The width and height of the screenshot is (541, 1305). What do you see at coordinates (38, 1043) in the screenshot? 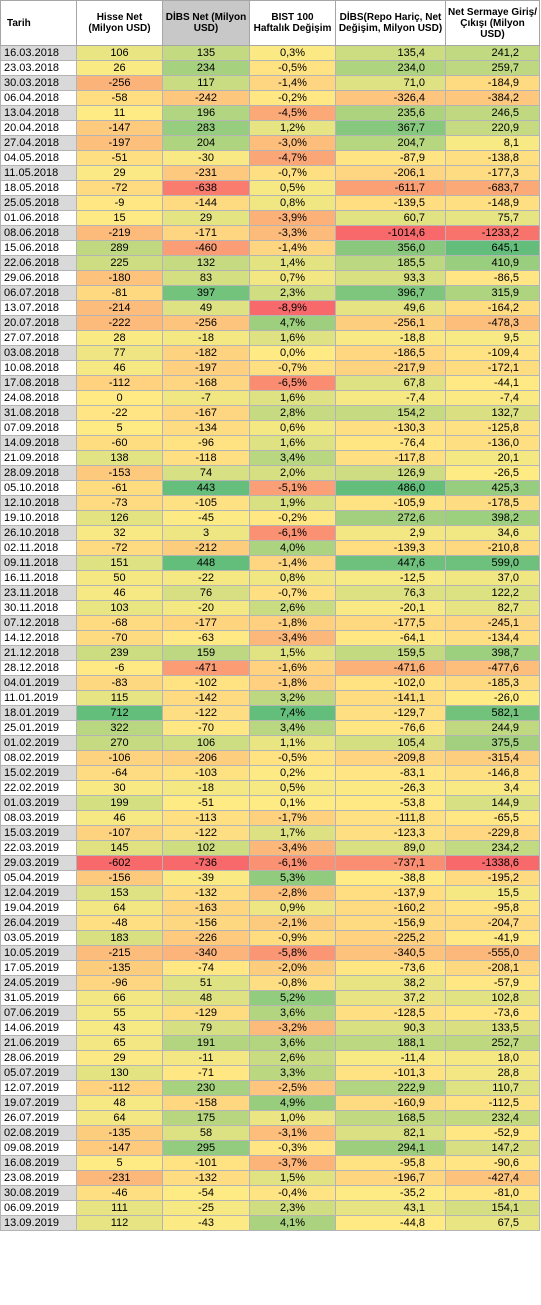
I see `date-cell: 21.06.2019` at bounding box center [38, 1043].